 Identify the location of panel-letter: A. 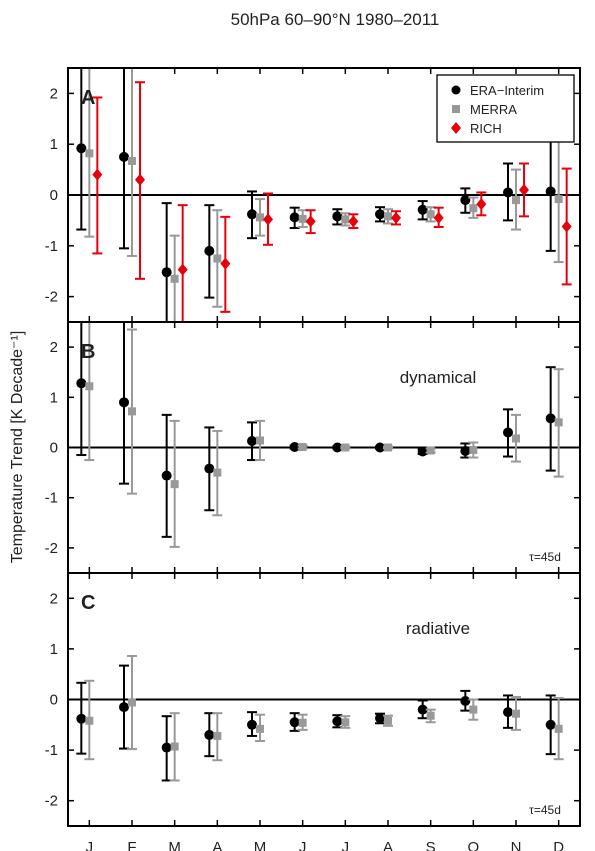
(88, 98).